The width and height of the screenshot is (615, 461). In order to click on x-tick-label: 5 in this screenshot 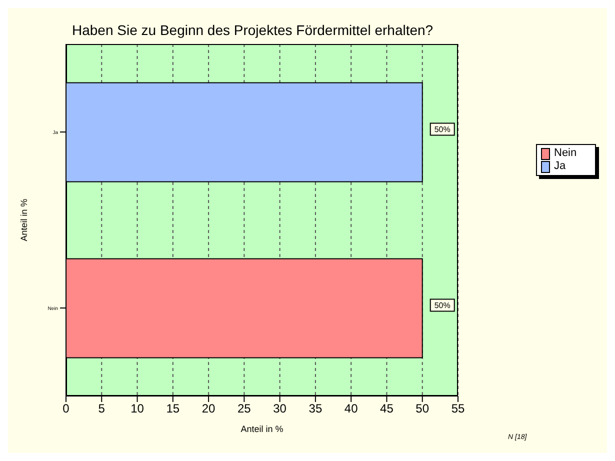, I will do `click(102, 409)`.